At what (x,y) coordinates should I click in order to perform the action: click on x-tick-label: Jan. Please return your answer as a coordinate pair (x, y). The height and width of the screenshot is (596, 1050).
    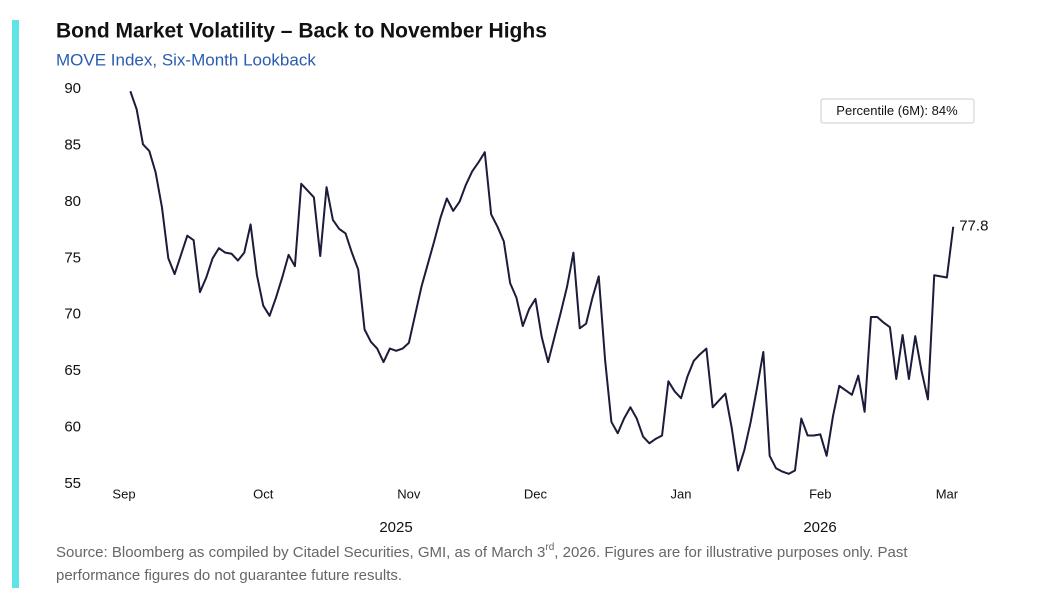
    Looking at the image, I should click on (681, 493).